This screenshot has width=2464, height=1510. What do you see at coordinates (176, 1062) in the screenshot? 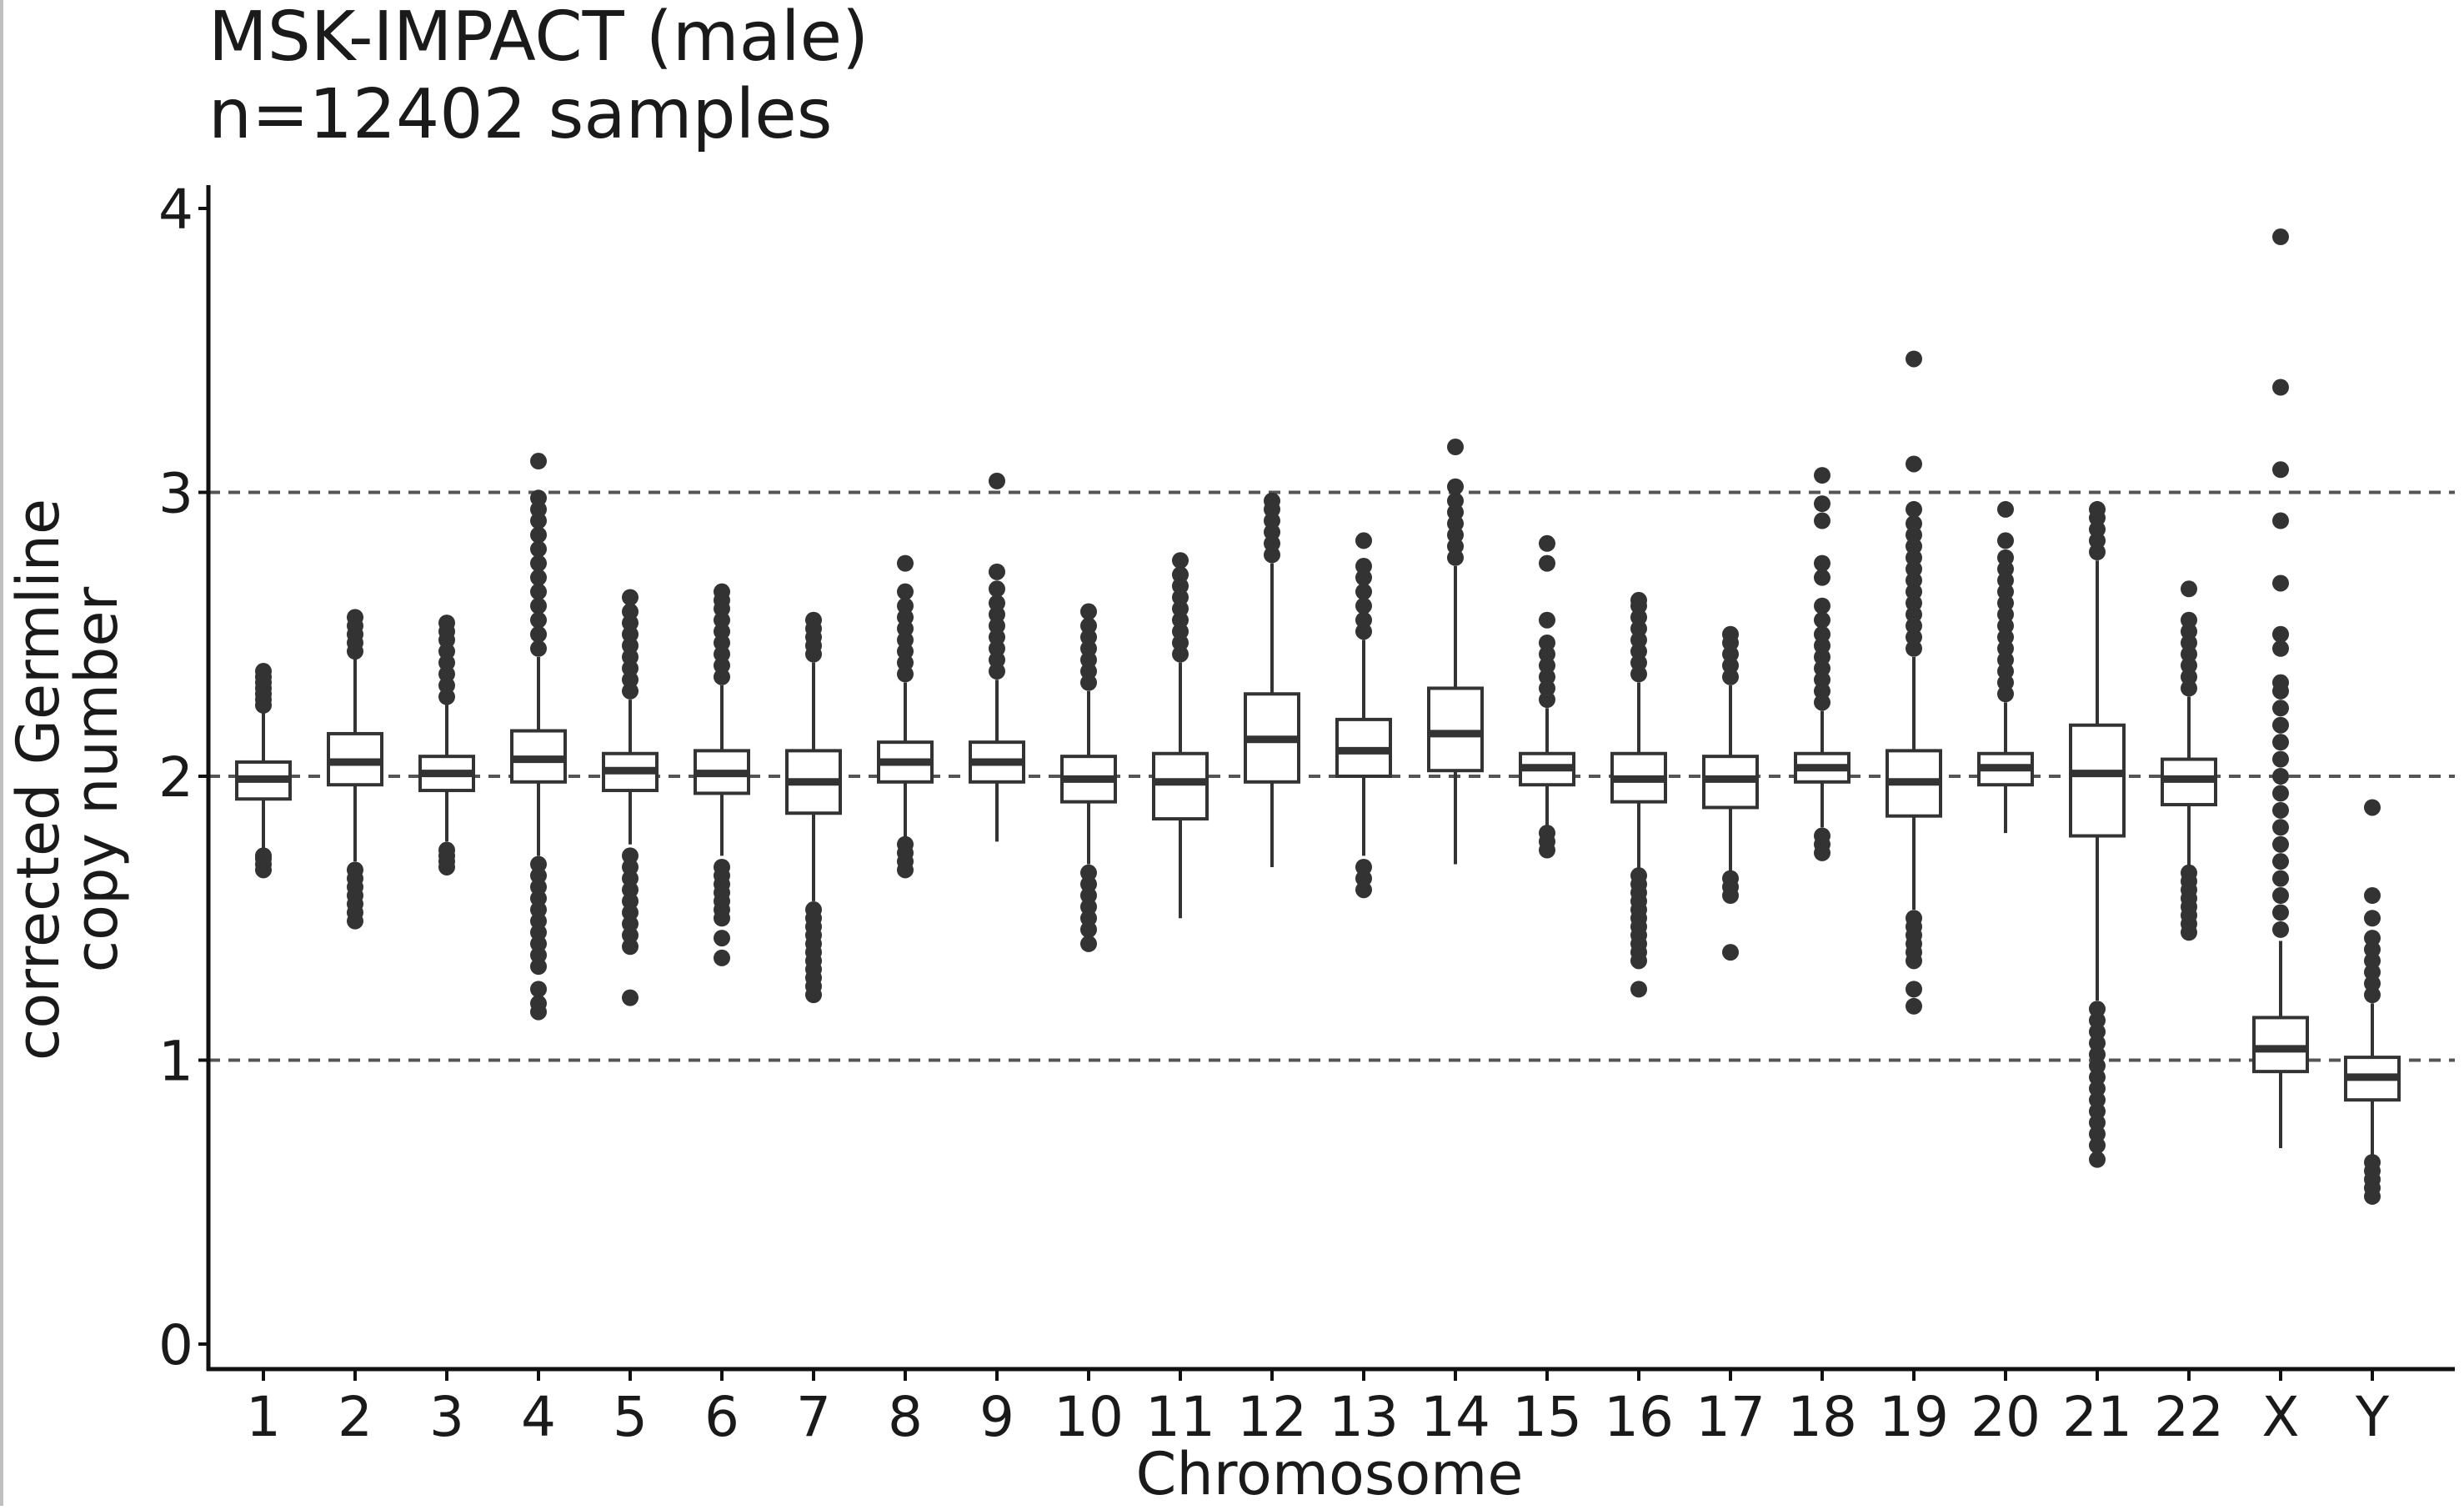
I see `y-tick-label: 1` at bounding box center [176, 1062].